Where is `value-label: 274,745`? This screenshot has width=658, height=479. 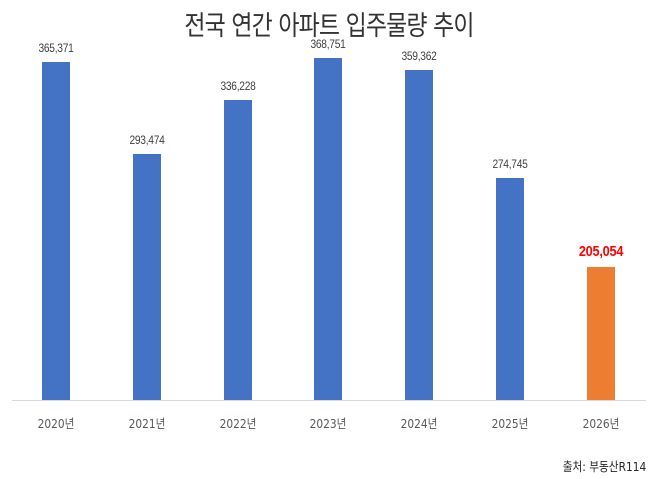
value-label: 274,745 is located at coordinates (510, 164).